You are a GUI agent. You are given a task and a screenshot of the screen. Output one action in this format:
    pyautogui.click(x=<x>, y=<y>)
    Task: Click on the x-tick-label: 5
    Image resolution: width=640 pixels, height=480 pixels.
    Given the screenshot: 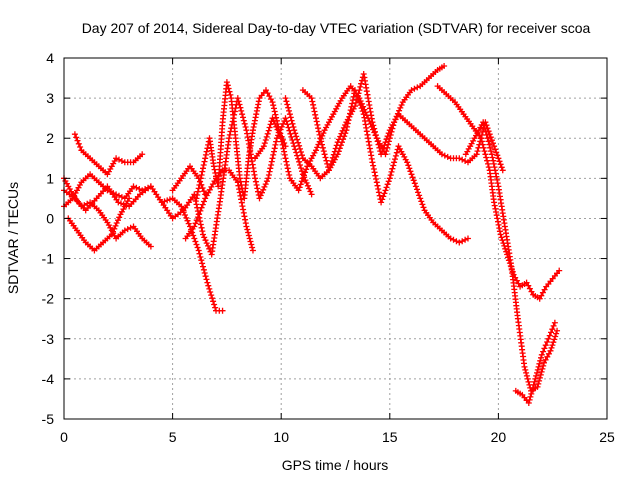 What is the action you would take?
    pyautogui.click(x=173, y=437)
    